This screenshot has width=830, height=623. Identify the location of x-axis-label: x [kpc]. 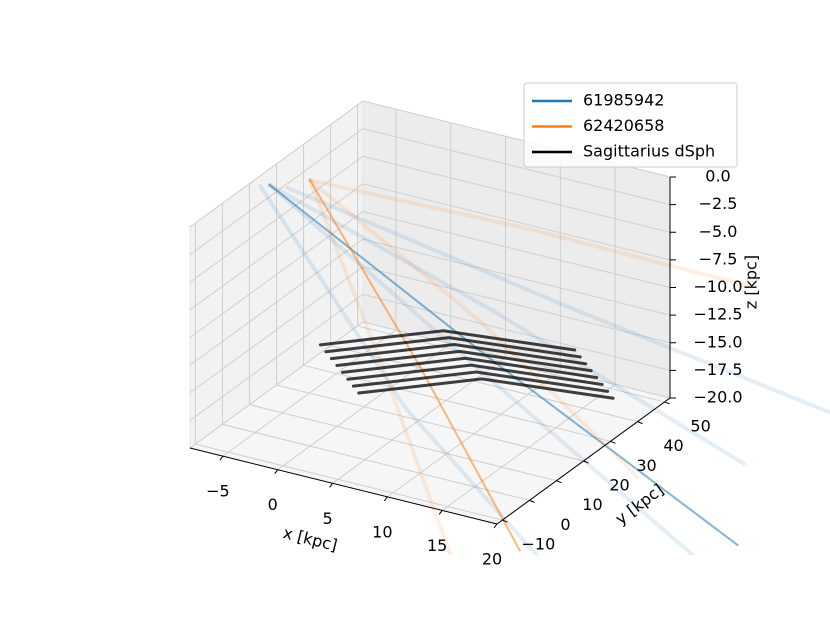
(310, 539).